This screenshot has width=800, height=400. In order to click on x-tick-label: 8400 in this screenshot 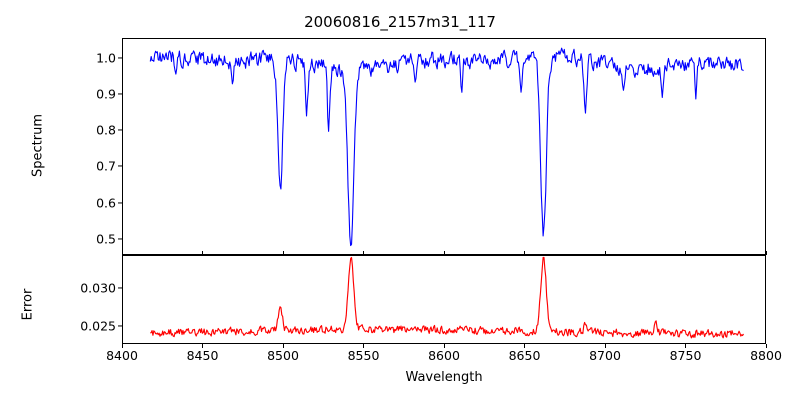, I will do `click(122, 355)`.